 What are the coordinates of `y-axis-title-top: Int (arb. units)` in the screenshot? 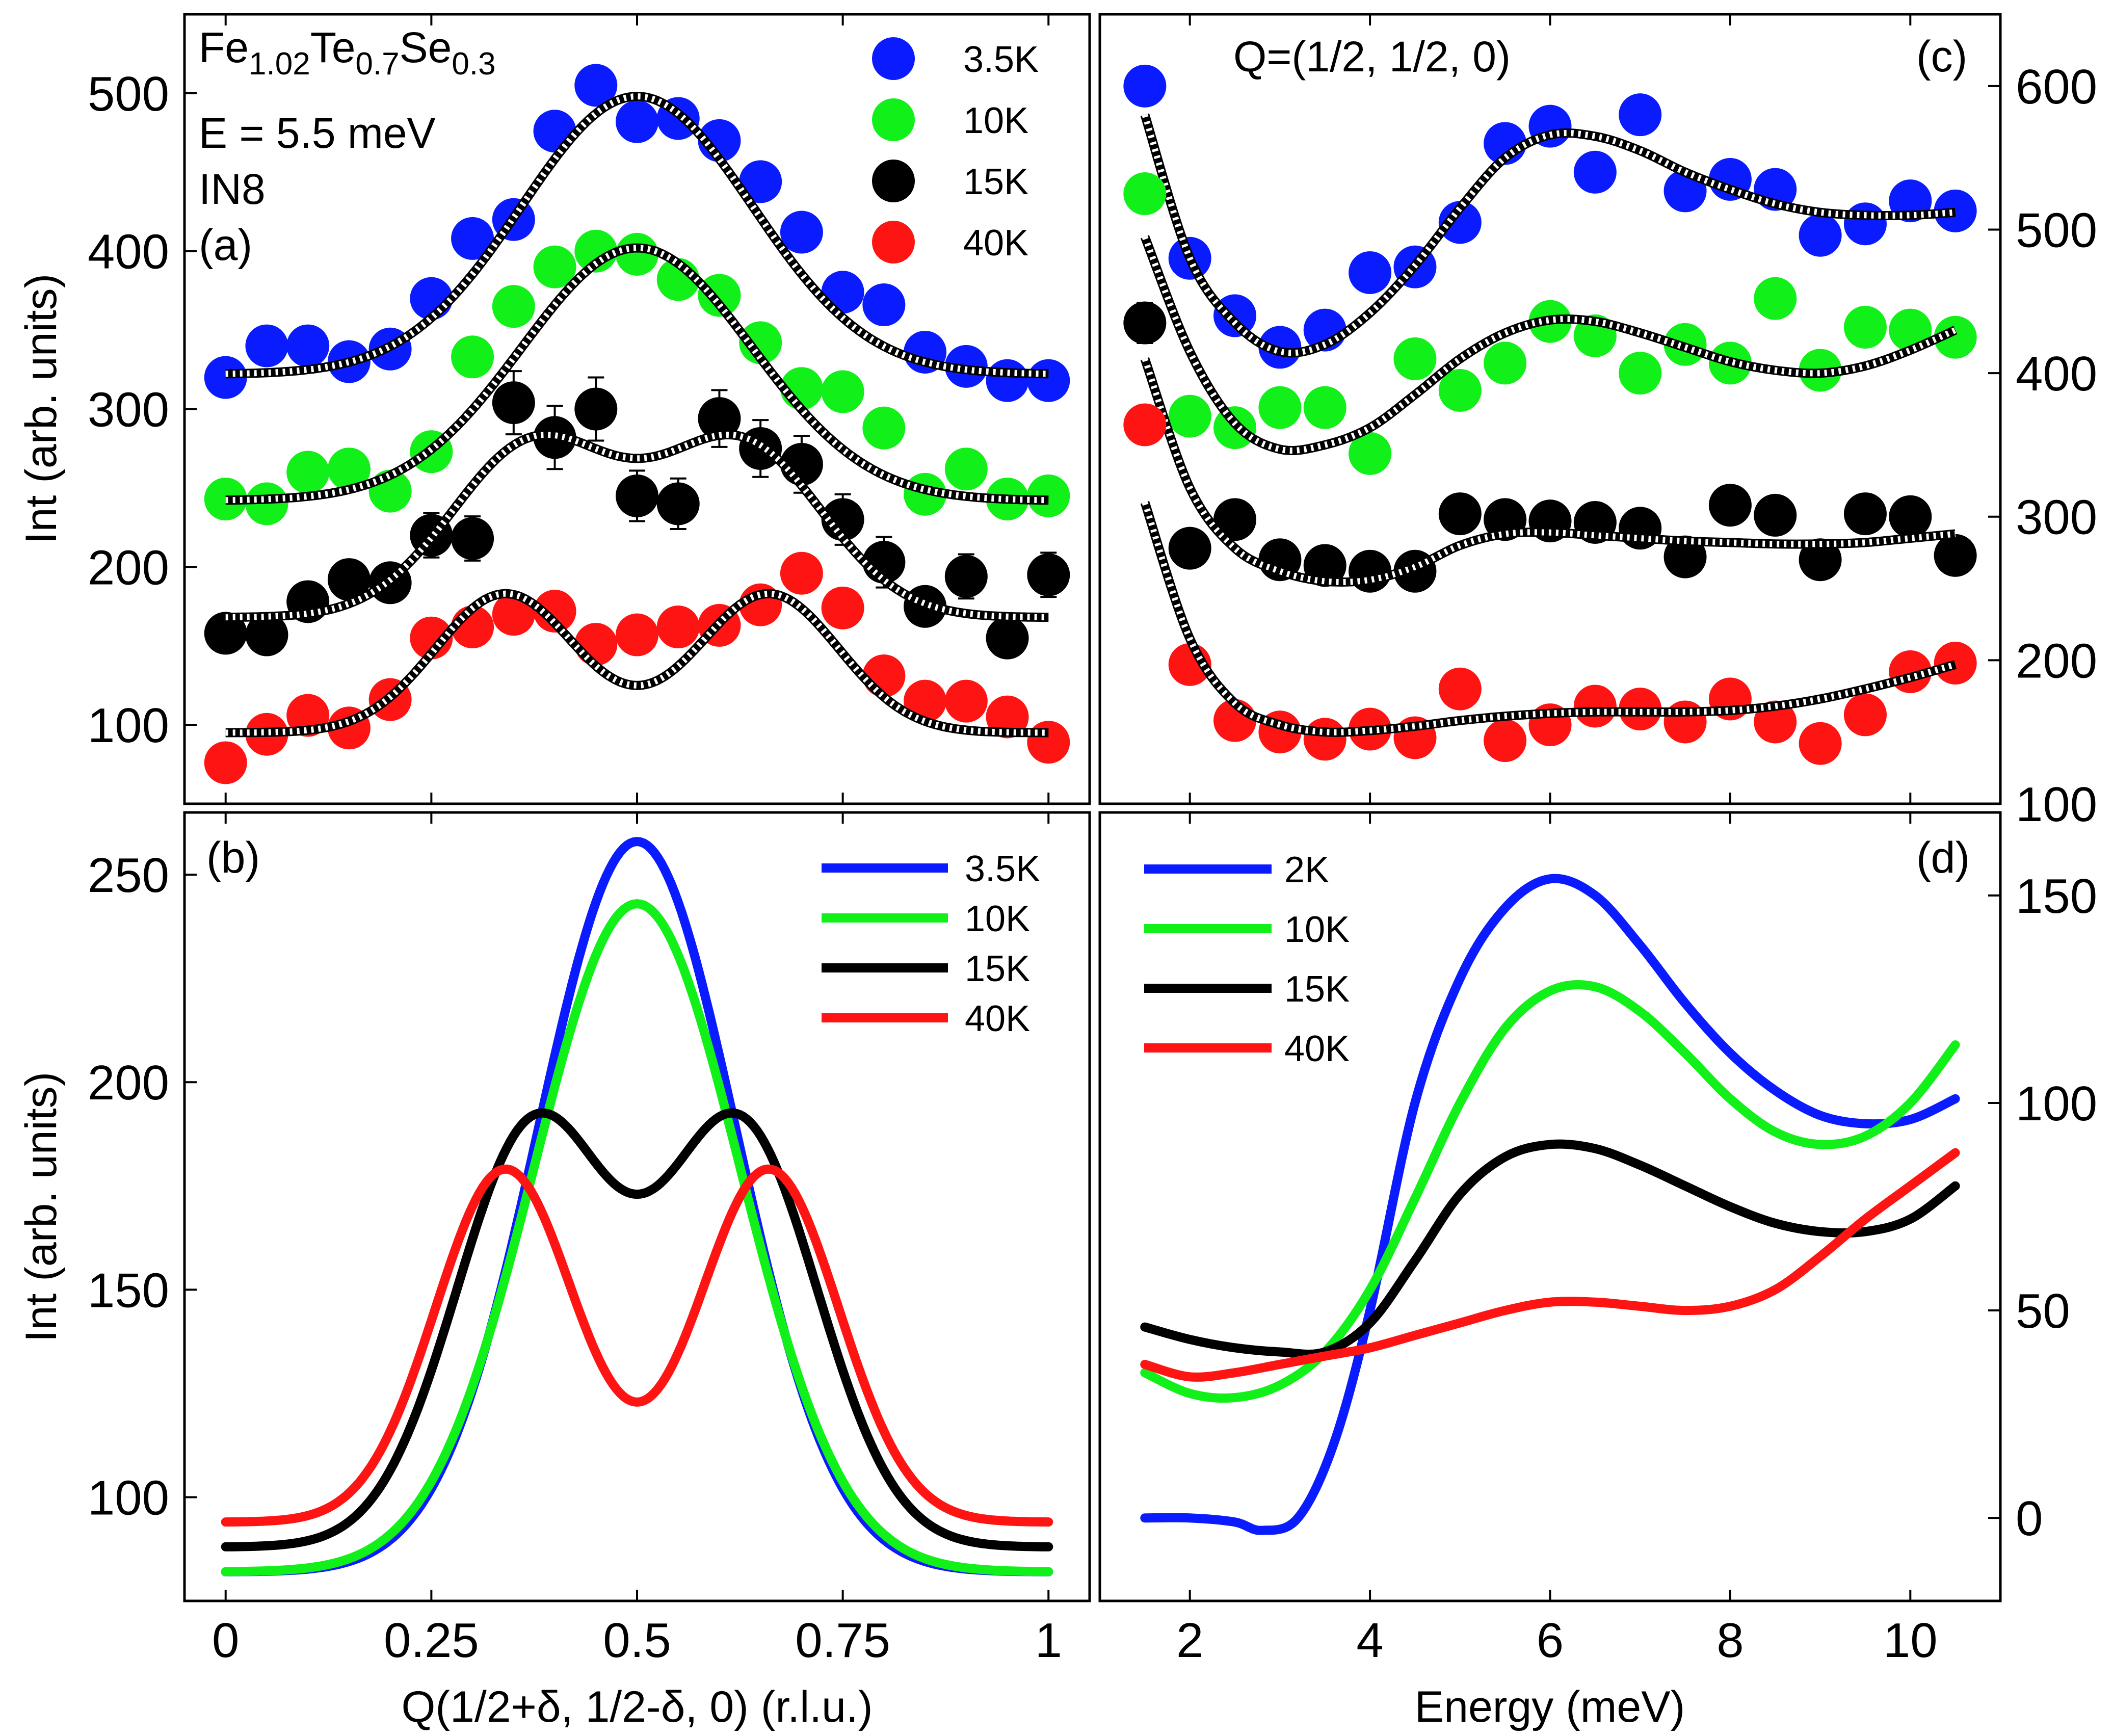 It's located at (42, 409).